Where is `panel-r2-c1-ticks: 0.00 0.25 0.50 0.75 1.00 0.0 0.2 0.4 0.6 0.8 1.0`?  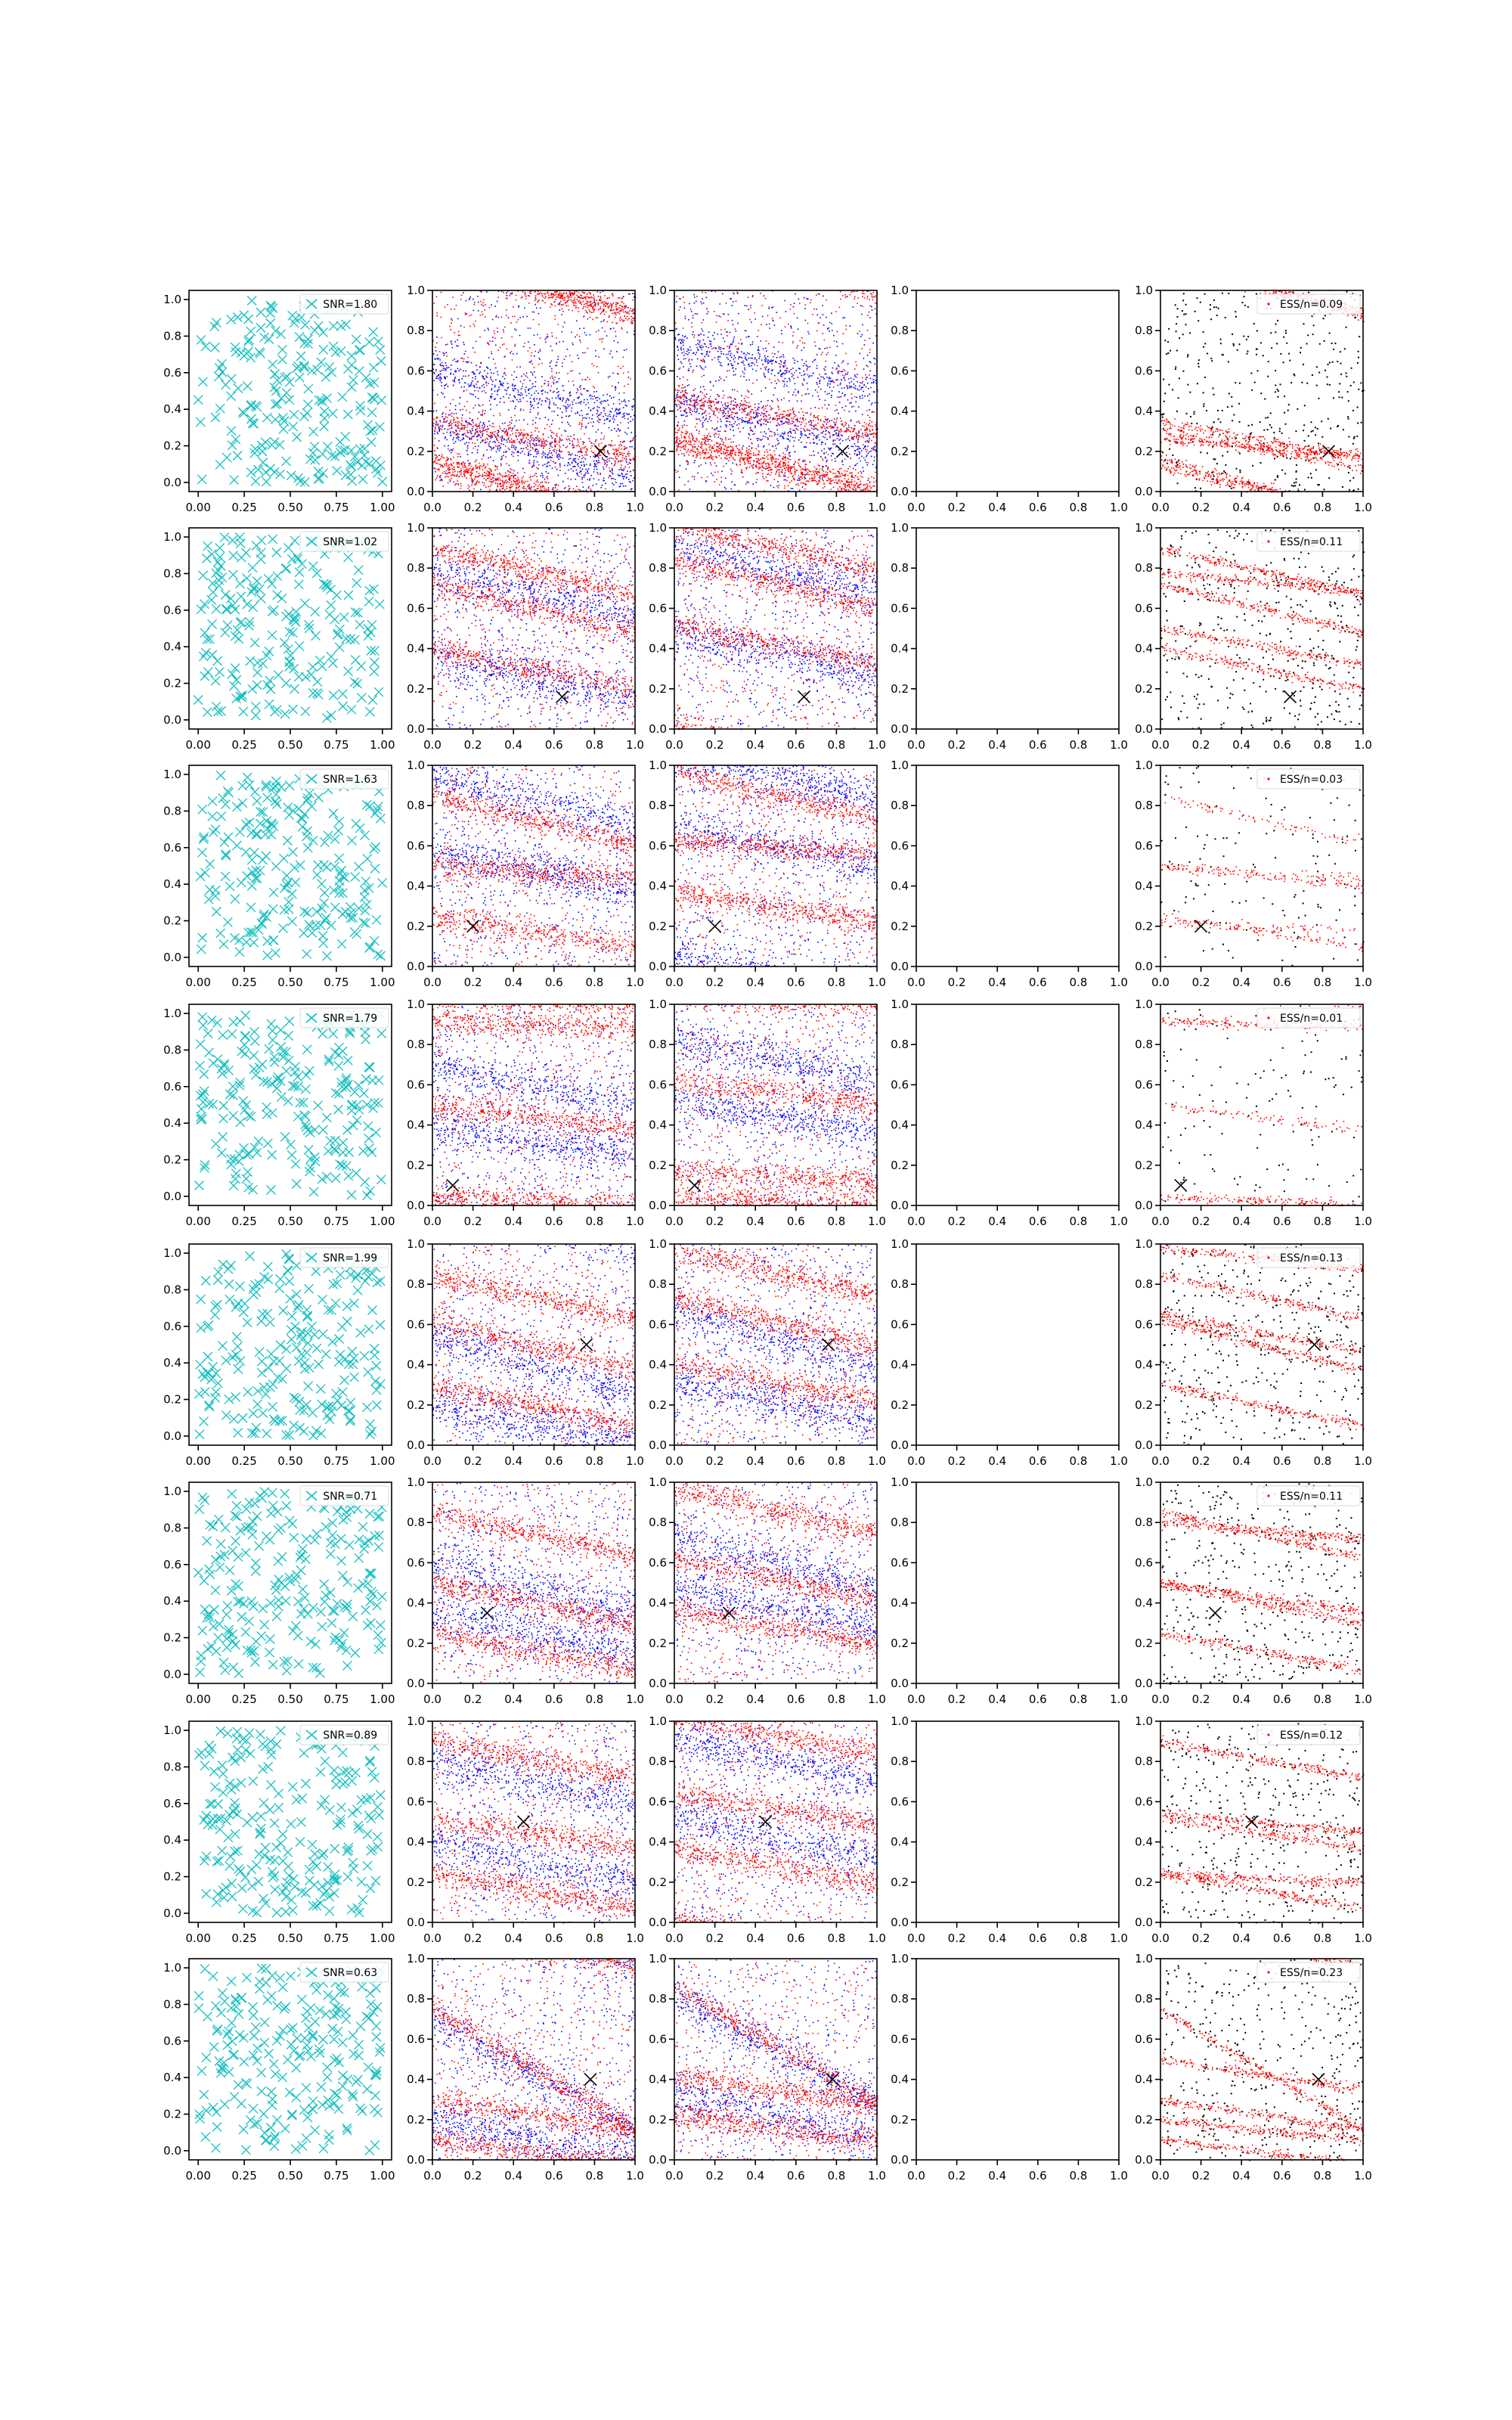
panel-r2-c1-ticks: 0.00 0.25 0.50 0.75 1.00 0.0 0.2 0.4 0.6 0.8 1.0 is located at coordinates (279, 641).